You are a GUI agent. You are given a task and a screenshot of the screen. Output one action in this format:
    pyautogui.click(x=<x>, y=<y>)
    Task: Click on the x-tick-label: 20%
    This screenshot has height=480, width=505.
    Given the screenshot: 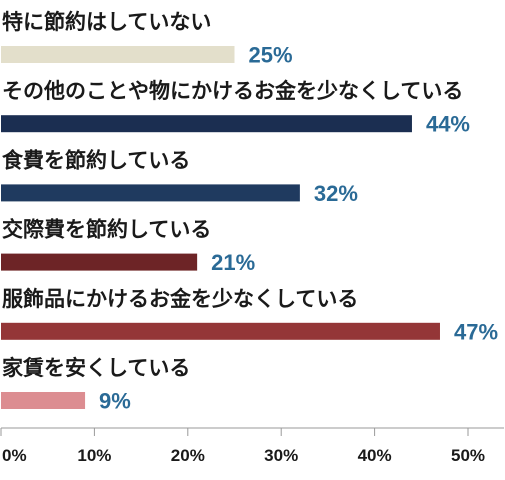 What is the action you would take?
    pyautogui.click(x=188, y=455)
    